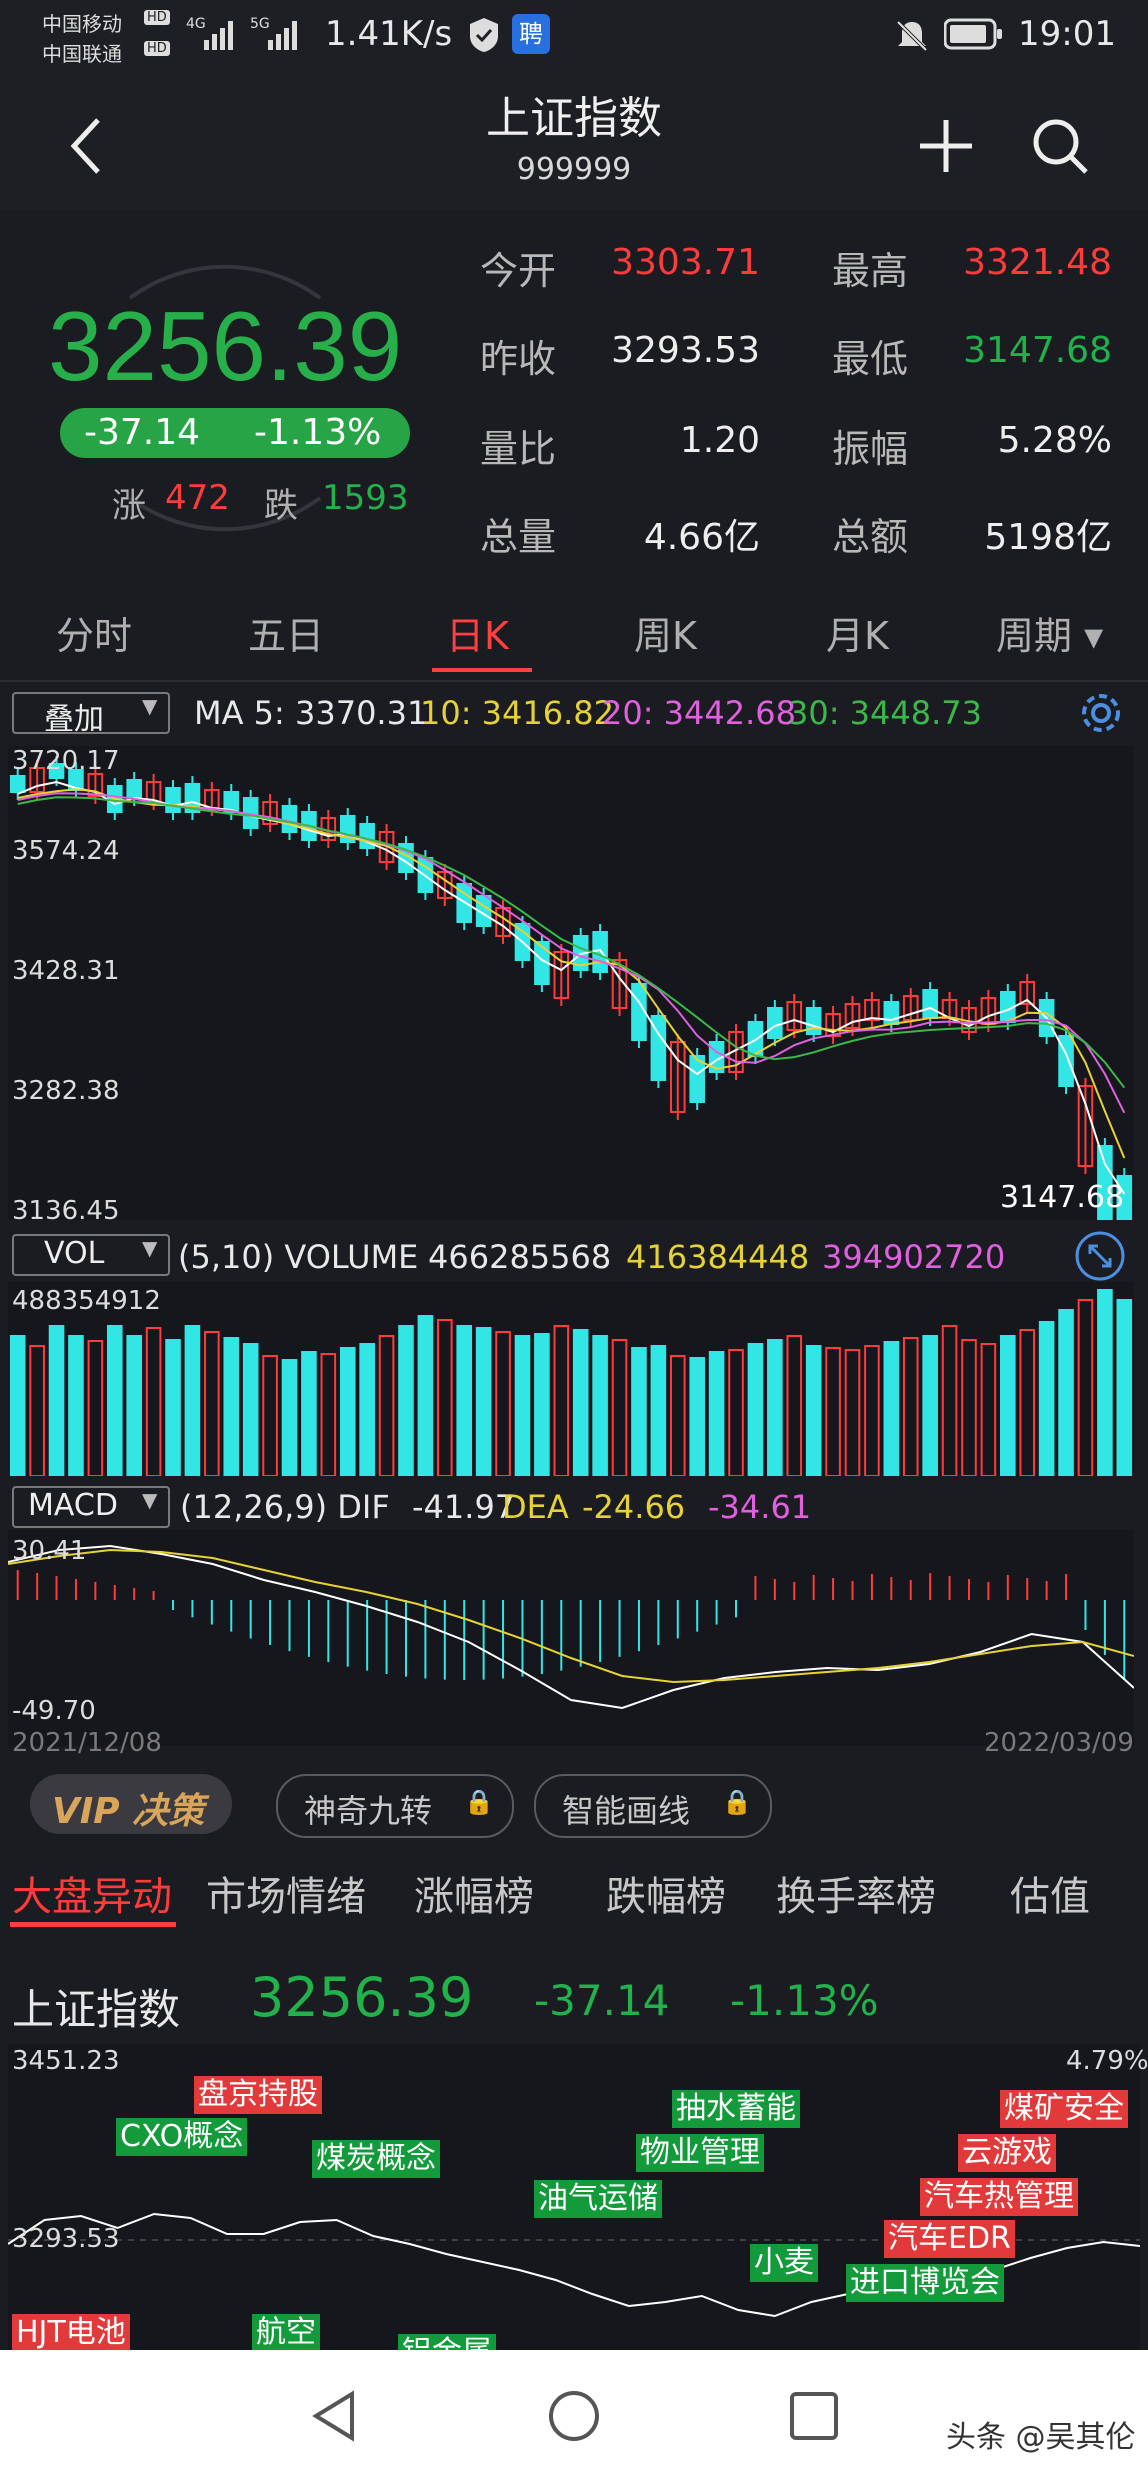 The height and width of the screenshot is (2480, 1148). Describe the element at coordinates (1050, 636) in the screenshot. I see `period-tab: 周期 ▾` at that location.